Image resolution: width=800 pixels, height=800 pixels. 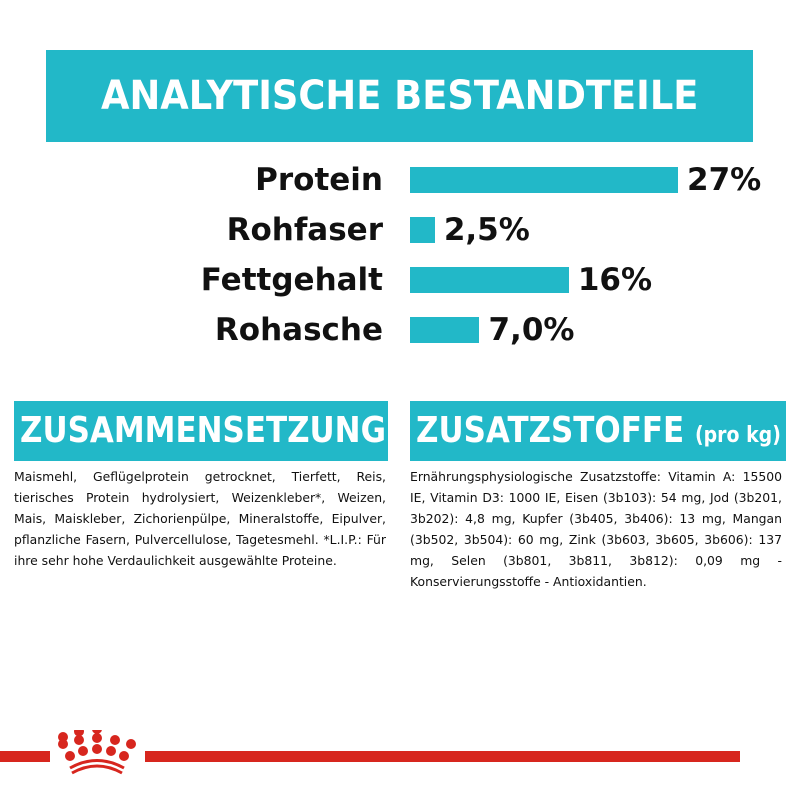 What do you see at coordinates (400, 280) in the screenshot?
I see `nutrient-row-fettgehalt: Fettgehalt 16%` at bounding box center [400, 280].